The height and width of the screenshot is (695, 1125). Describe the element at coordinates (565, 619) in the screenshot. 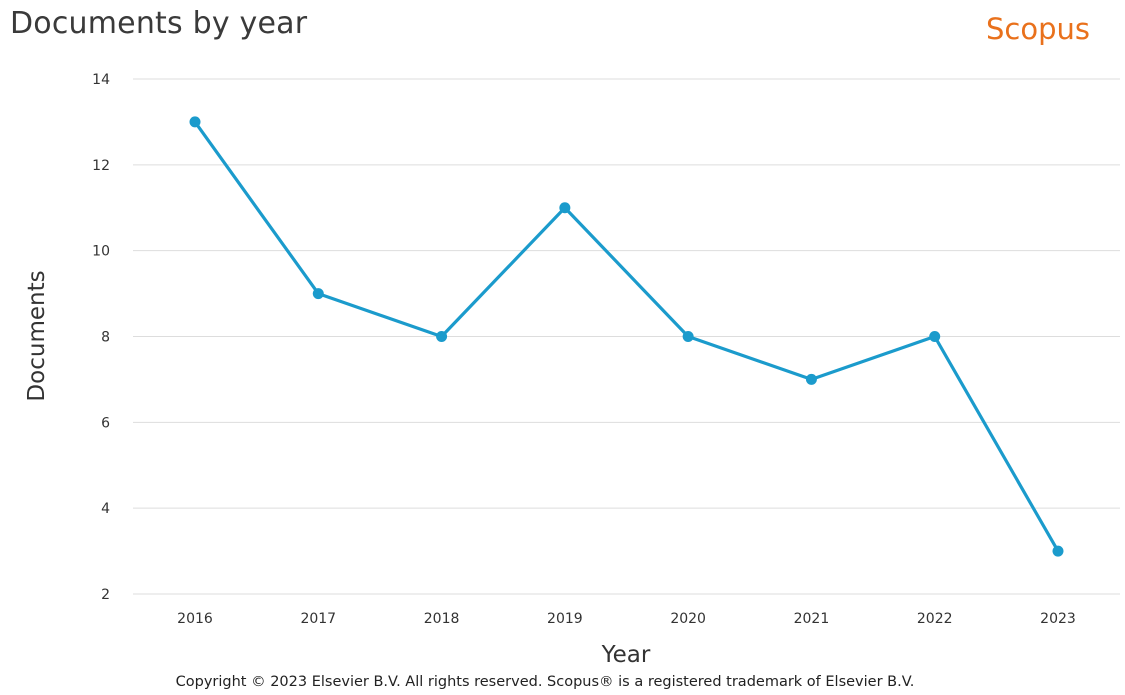

I see `x-tick-label: 2019` at that location.